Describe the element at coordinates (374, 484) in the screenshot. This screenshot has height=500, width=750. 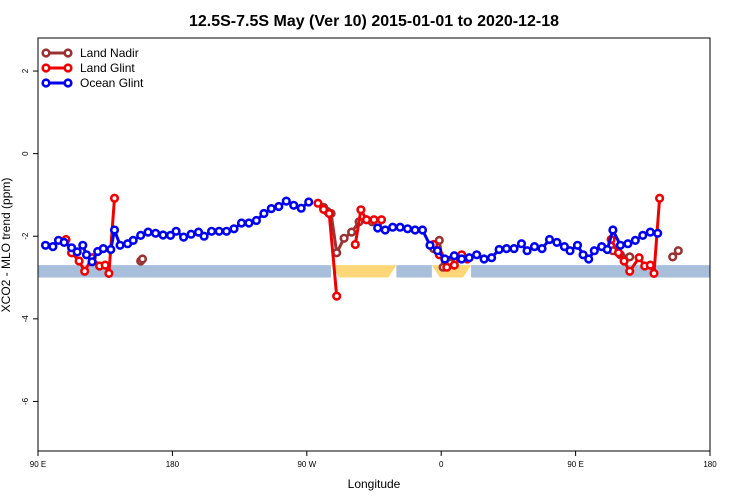
I see `x-axis-label: Longitude` at that location.